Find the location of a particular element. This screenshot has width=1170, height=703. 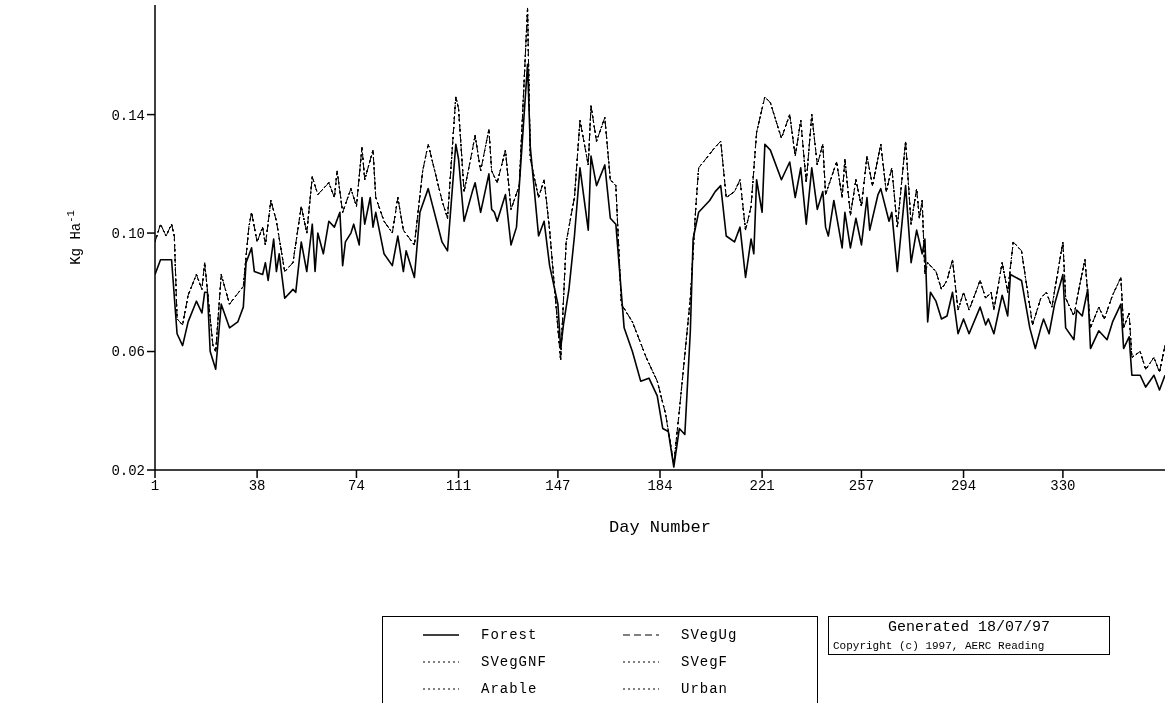

text: Copyright (c) 1997, AERC Reading is located at coordinates (939, 646).